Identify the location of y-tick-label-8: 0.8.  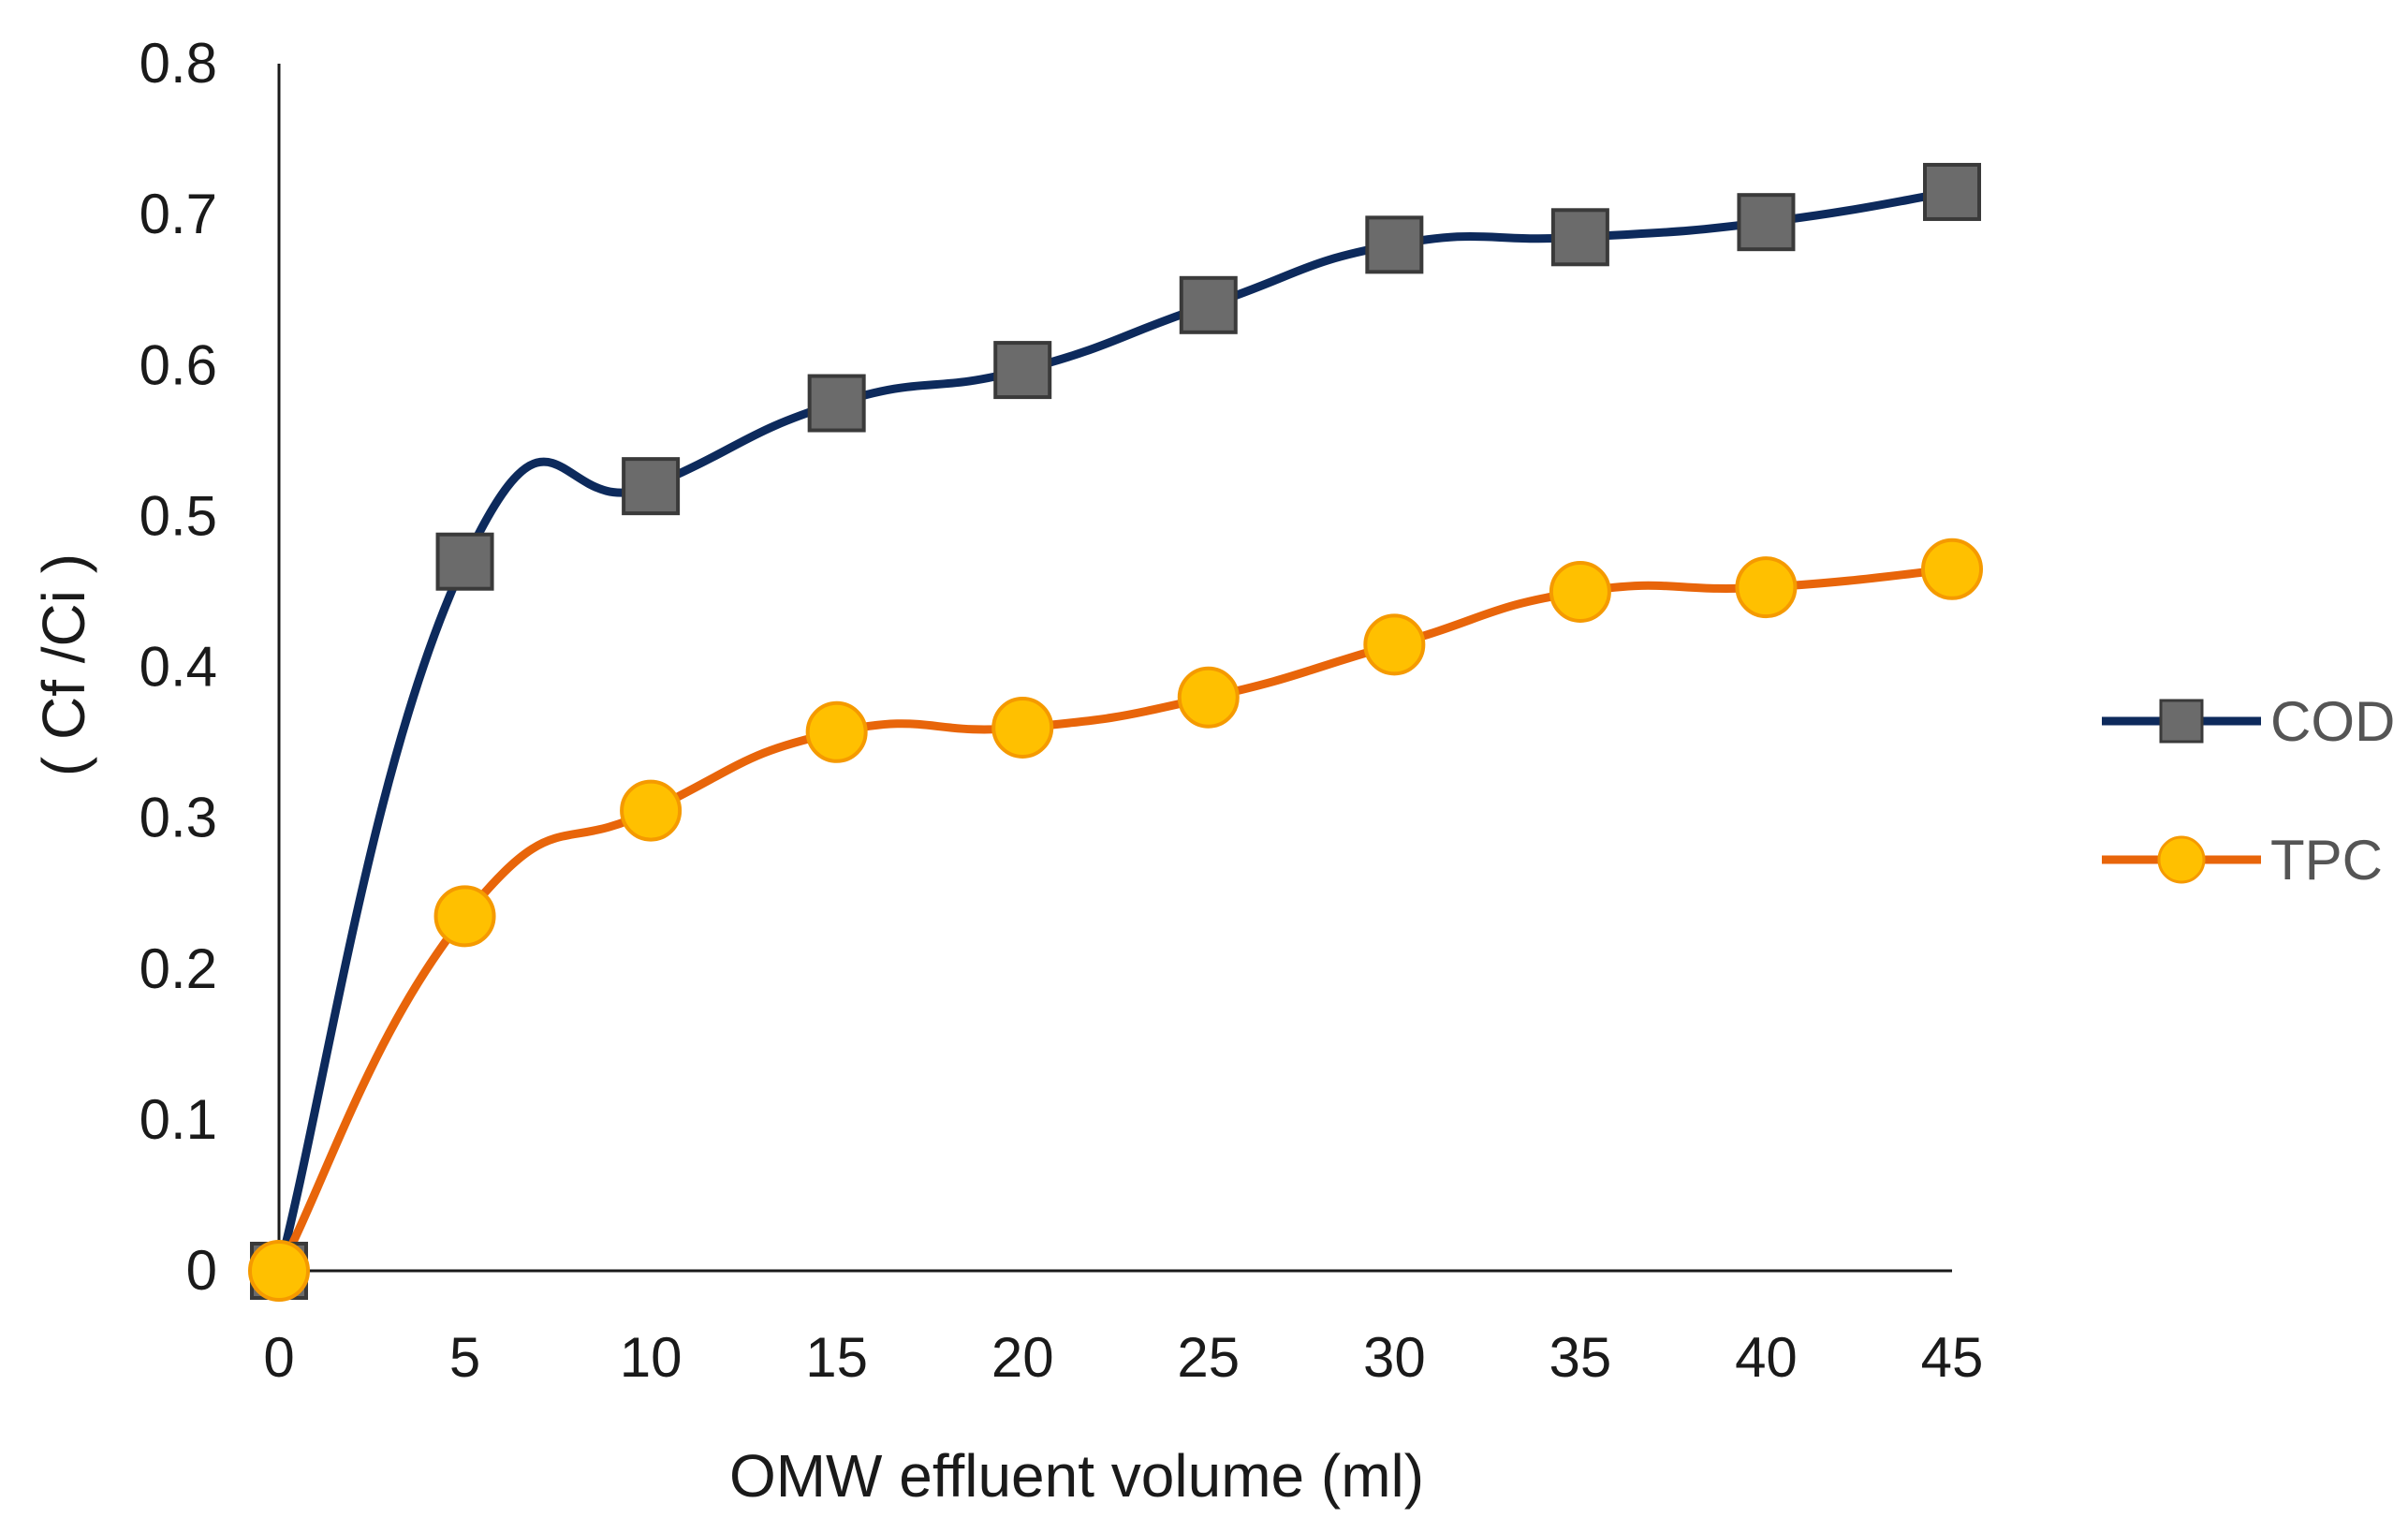
(178, 63).